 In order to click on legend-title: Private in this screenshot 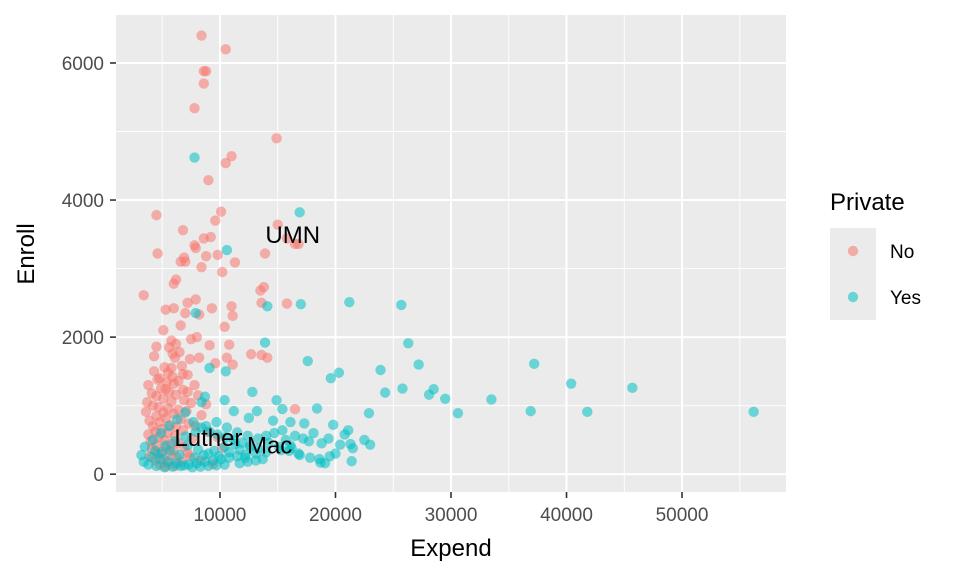, I will do `click(867, 202)`.